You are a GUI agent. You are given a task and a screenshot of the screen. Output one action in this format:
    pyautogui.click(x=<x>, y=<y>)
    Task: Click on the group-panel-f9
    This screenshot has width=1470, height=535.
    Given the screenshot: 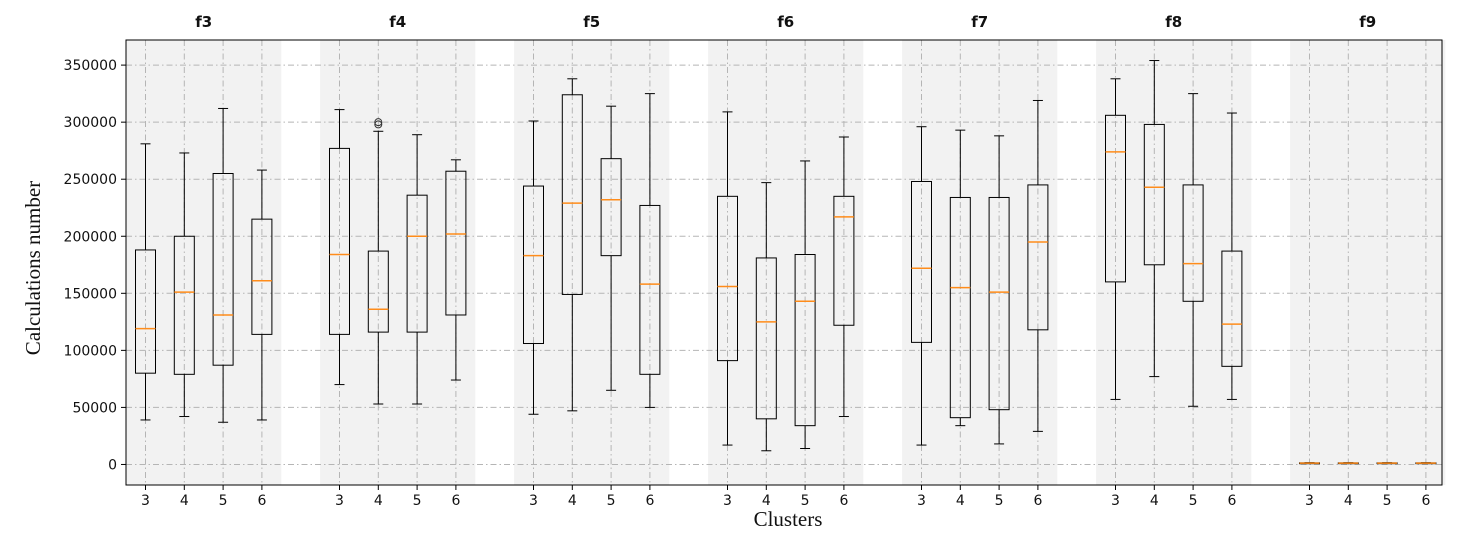 What is the action you would take?
    pyautogui.click(x=1368, y=262)
    